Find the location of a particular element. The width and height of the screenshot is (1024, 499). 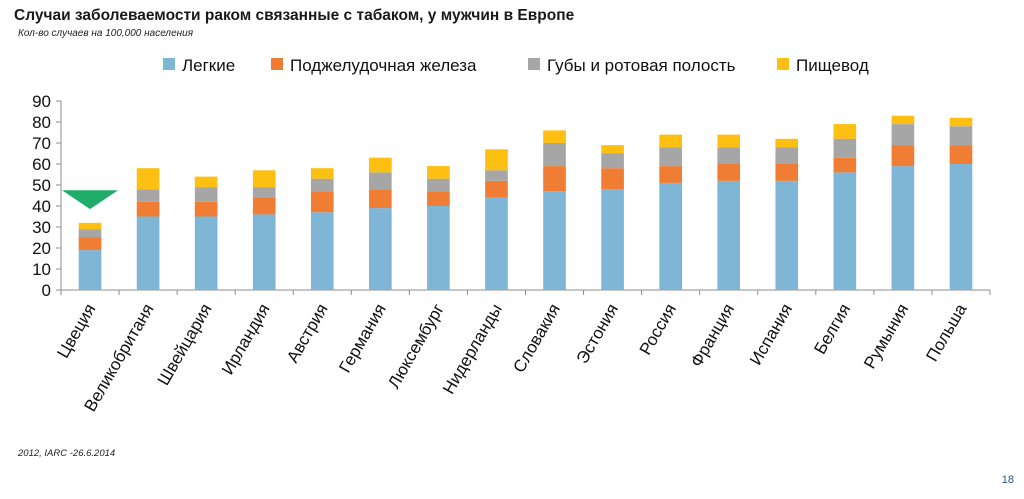

page-number: 18 is located at coordinates (1007, 480).